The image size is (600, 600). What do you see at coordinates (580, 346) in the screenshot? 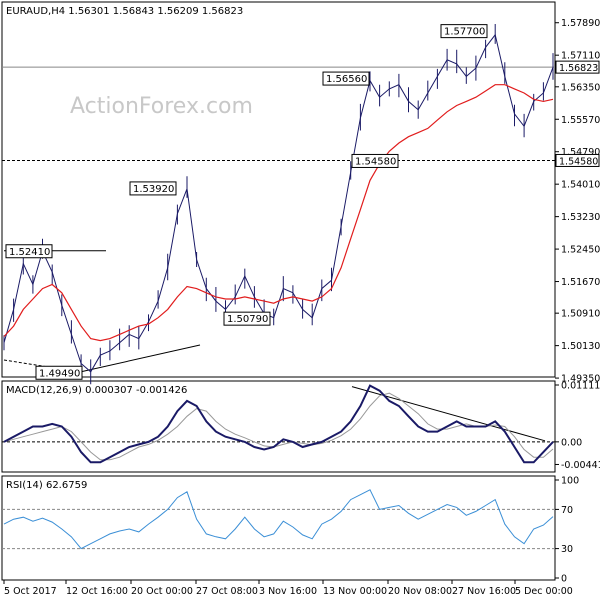
I see `price-y-tick-label: 1.50130` at bounding box center [580, 346].